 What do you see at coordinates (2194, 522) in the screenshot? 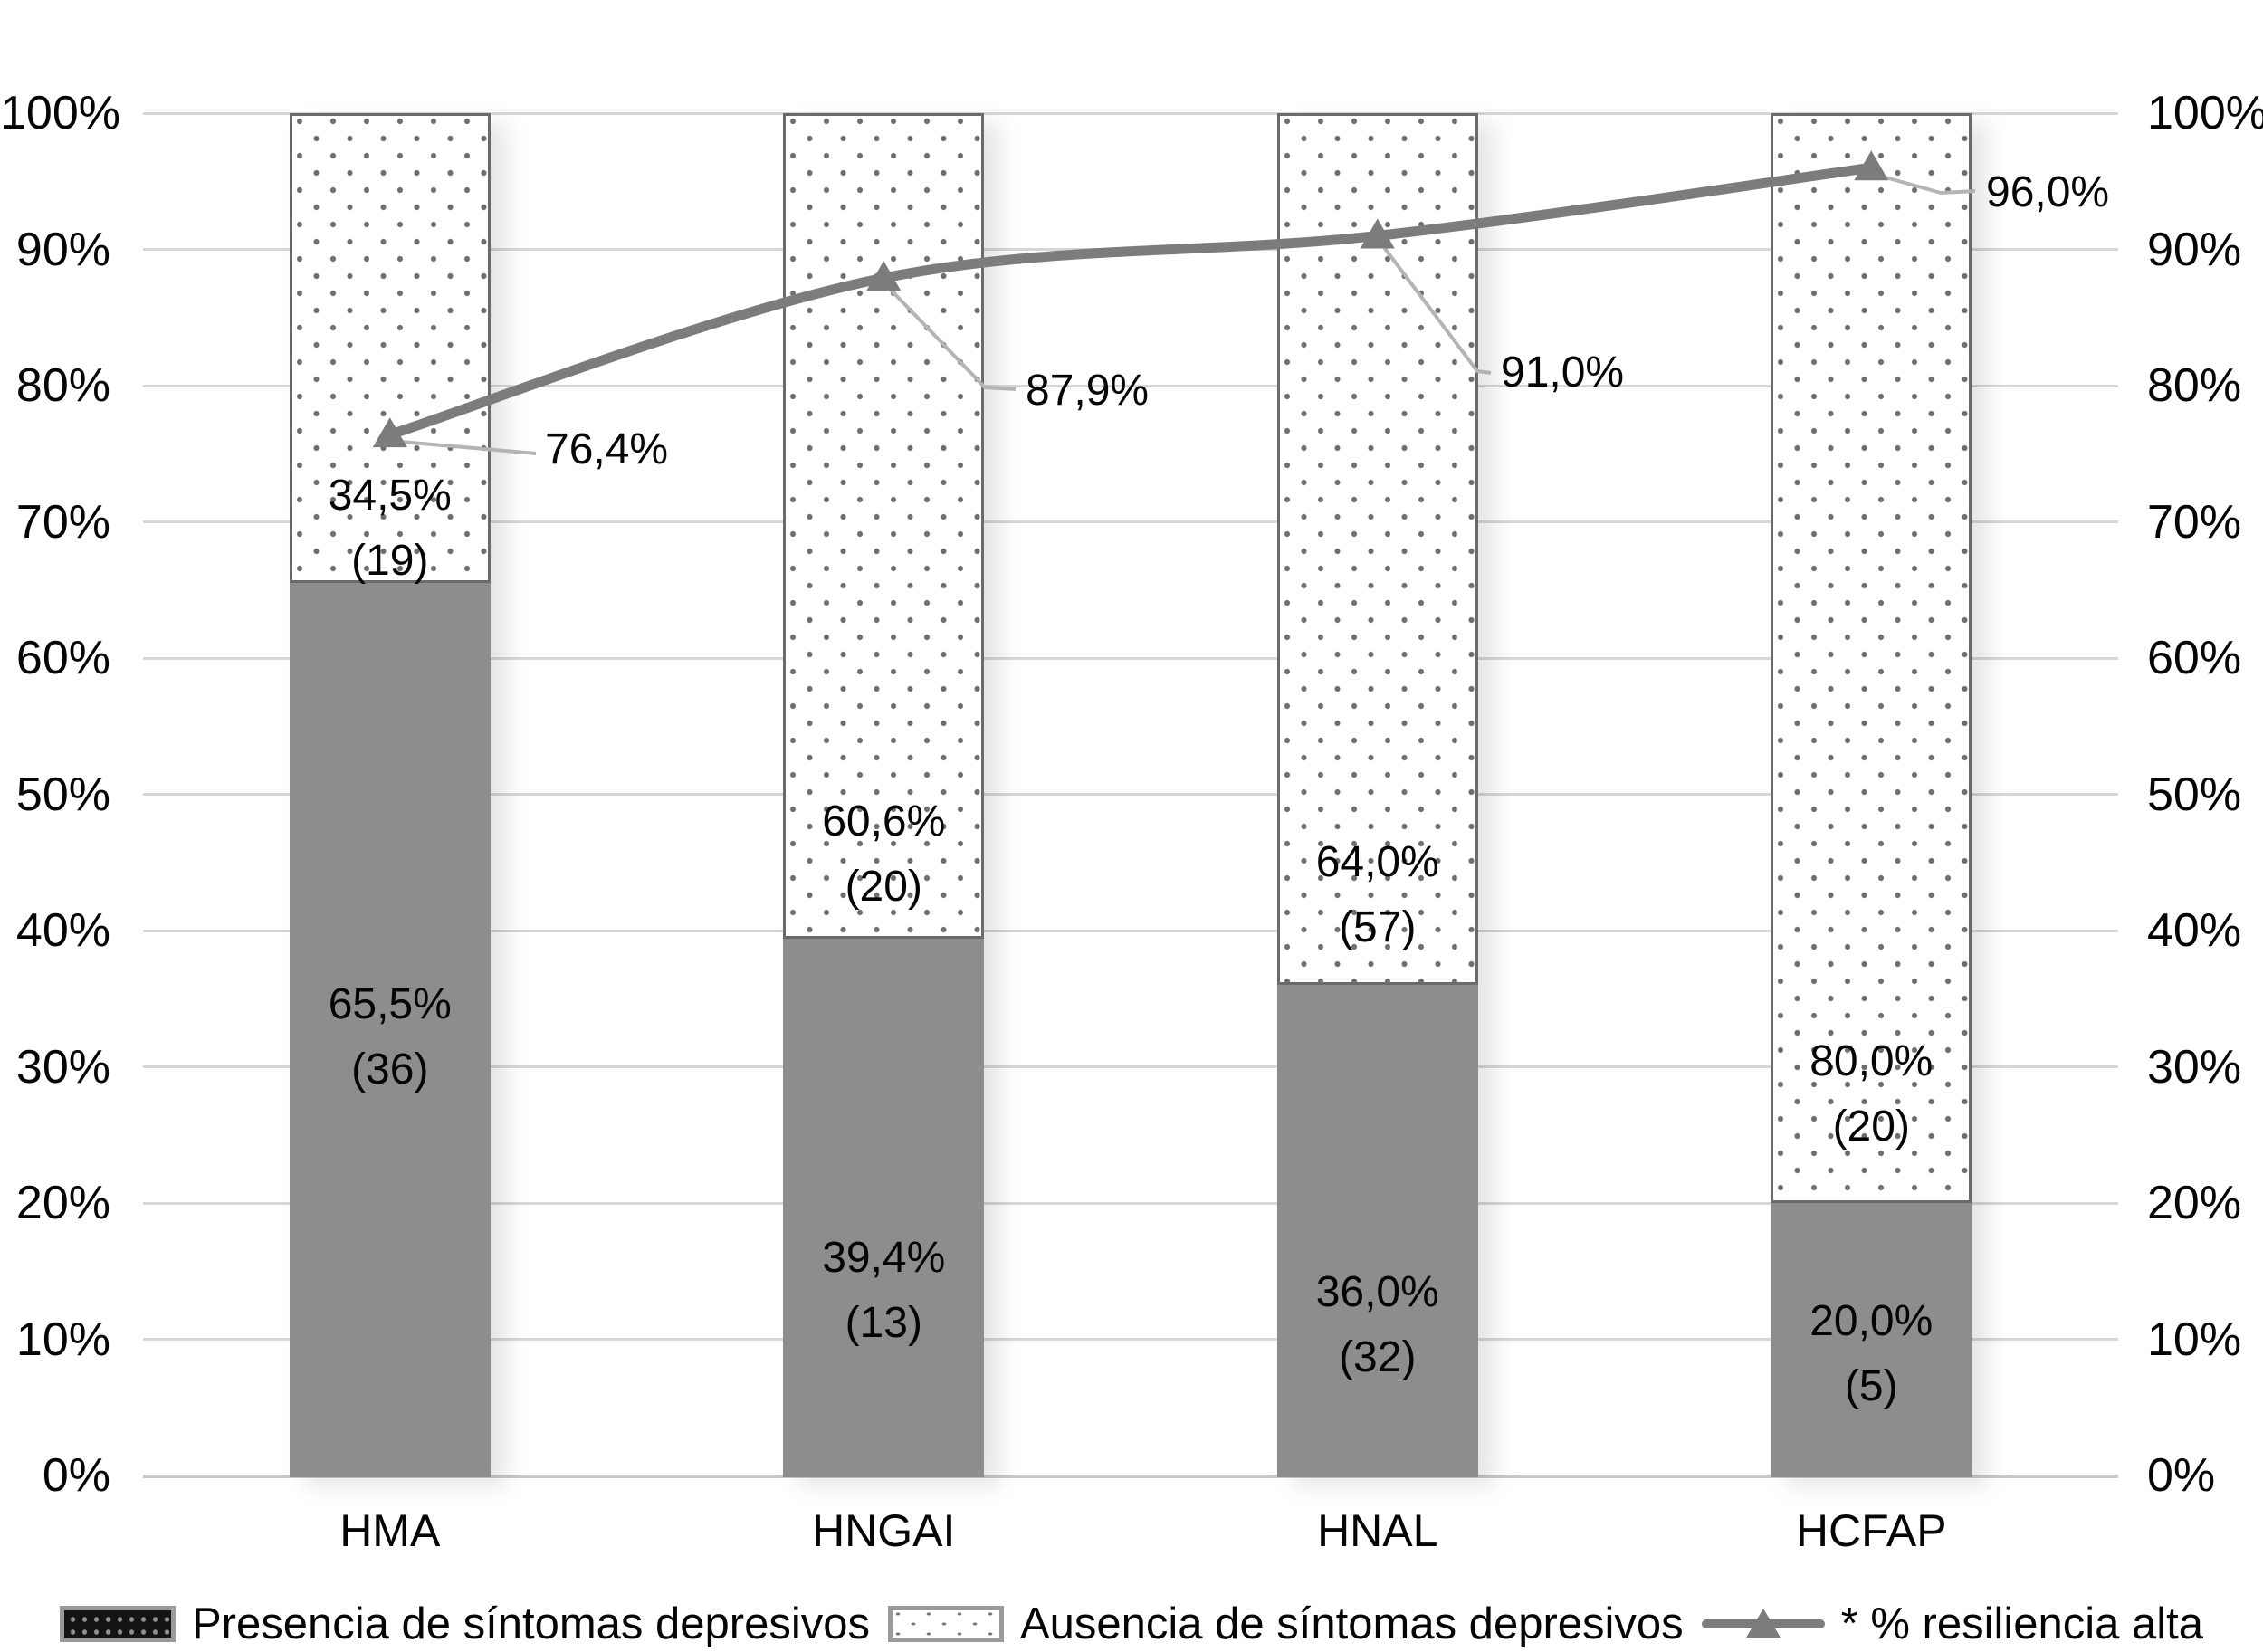
I see `y-right-tick-70: 70%` at bounding box center [2194, 522].